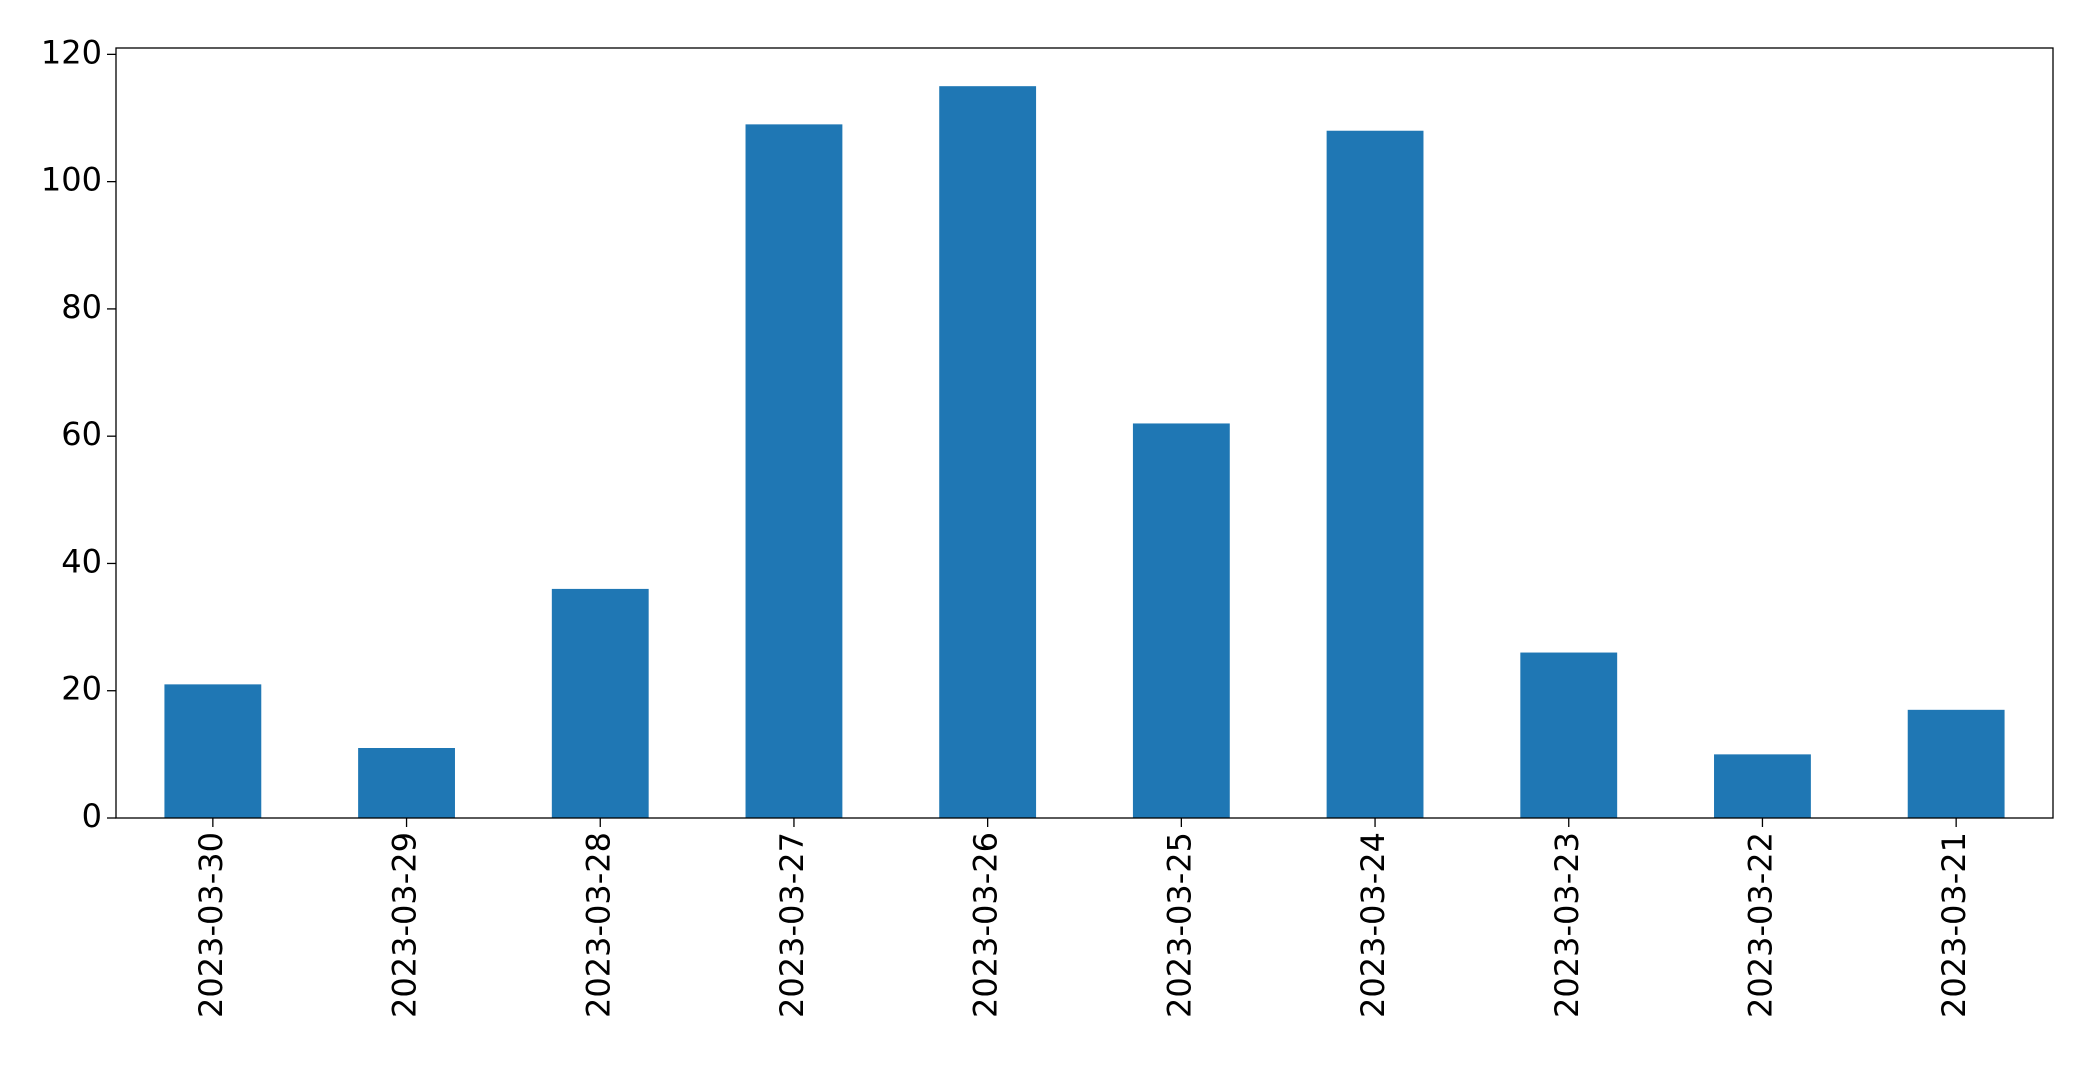 The image size is (2093, 1070). I want to click on y-tick-label: 100, so click(71, 180).